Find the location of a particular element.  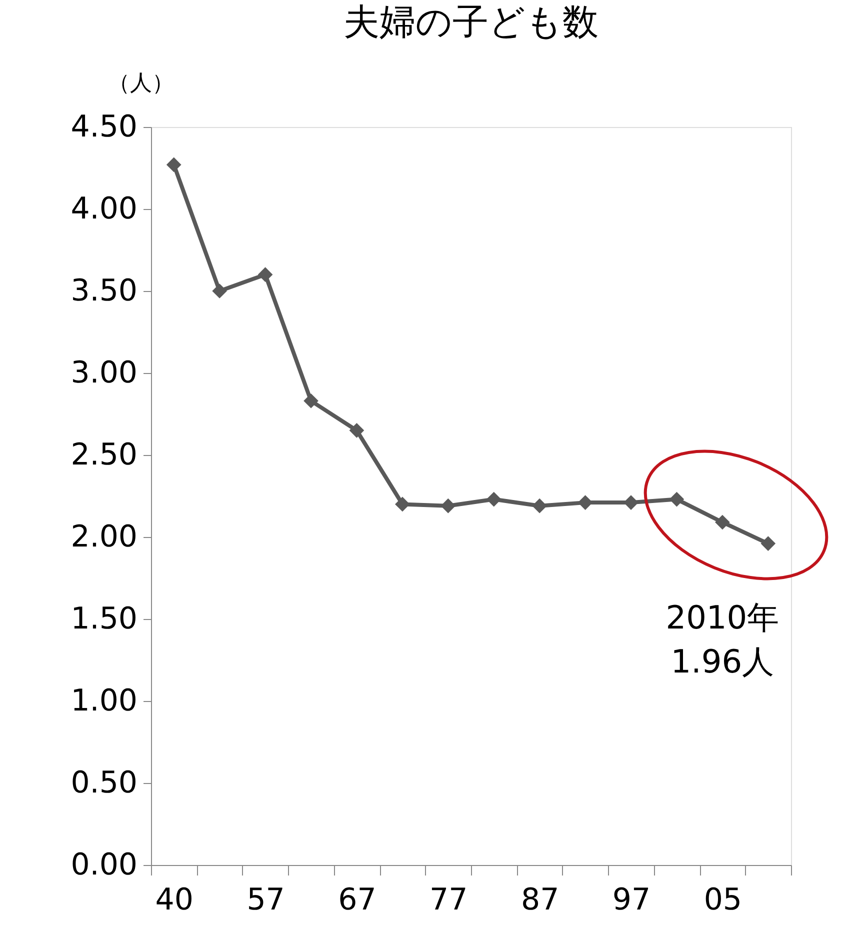

y-tick-label: 1.00 is located at coordinates (104, 701).